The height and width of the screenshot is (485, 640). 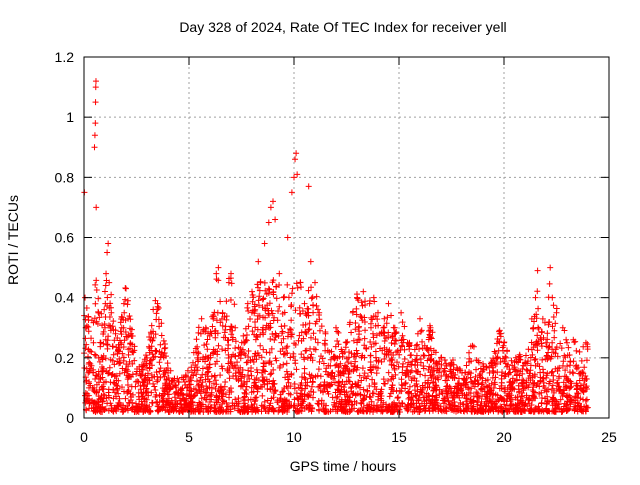 What do you see at coordinates (70, 418) in the screenshot?
I see `y-tick-label: 0` at bounding box center [70, 418].